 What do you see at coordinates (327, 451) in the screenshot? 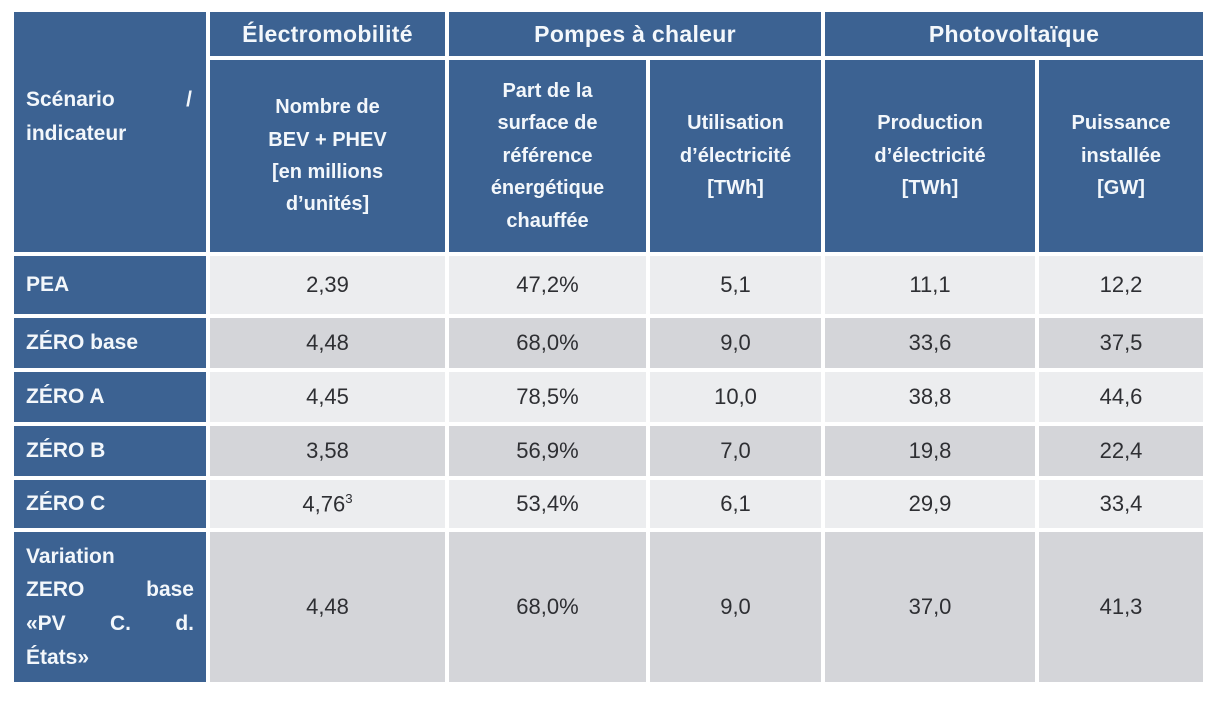
I see `cell: 3,58` at bounding box center [327, 451].